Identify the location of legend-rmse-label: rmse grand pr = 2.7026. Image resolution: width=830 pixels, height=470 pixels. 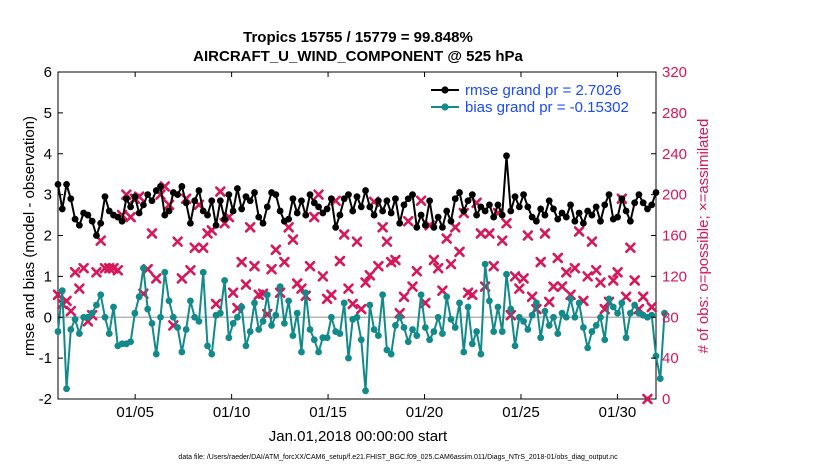
(543, 90).